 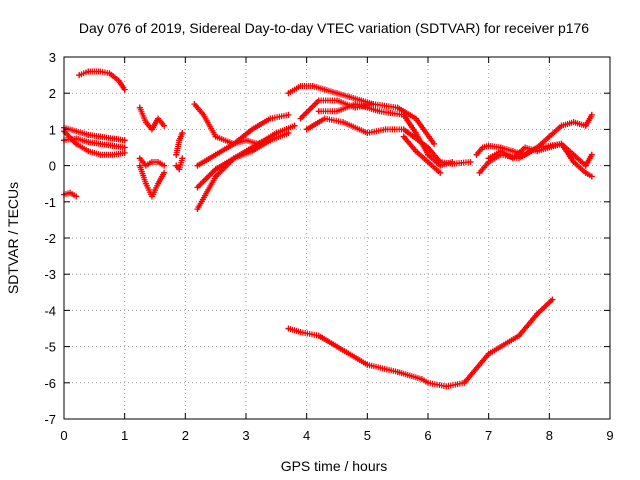 I want to click on series-s14, so click(x=243, y=160).